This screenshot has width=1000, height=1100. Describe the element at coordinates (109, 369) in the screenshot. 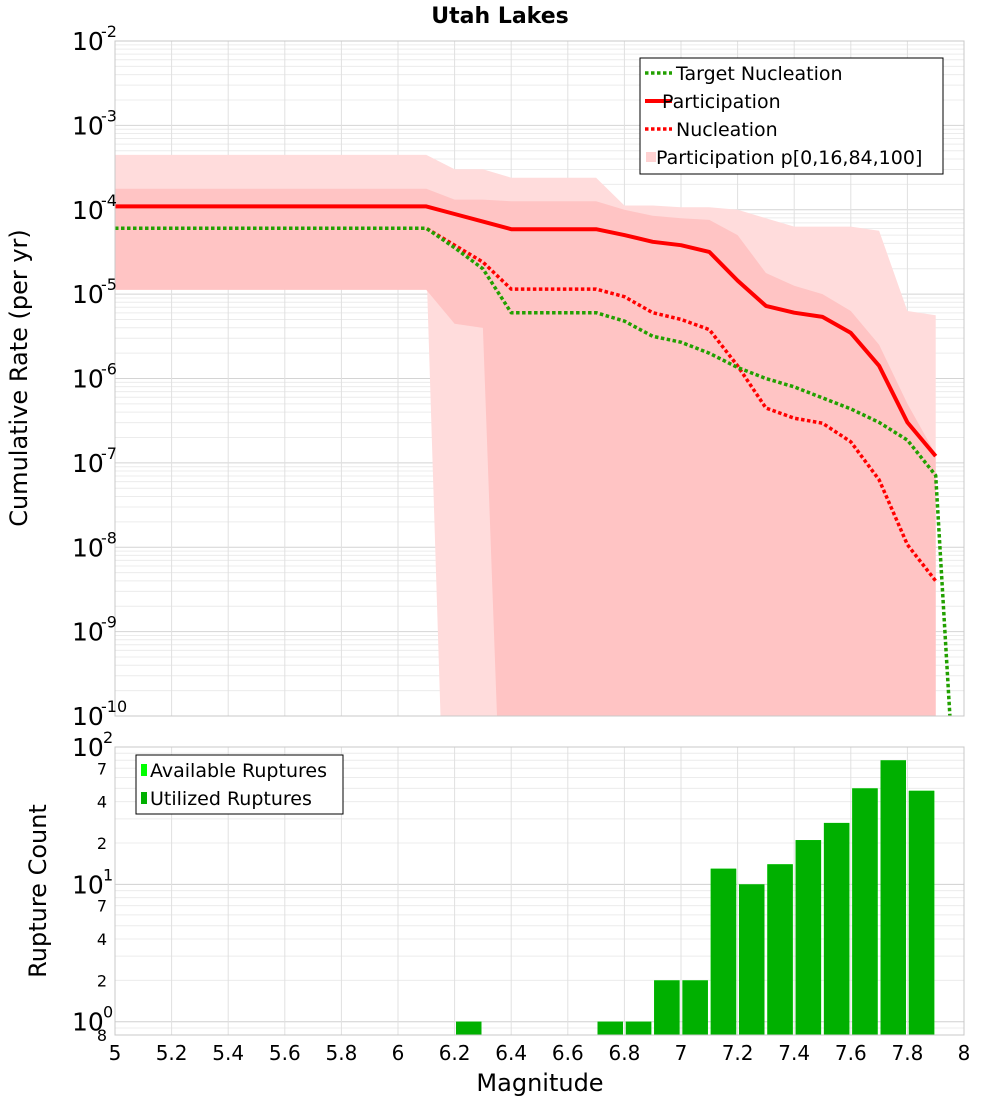

I see `rate-y-tick-exponent: -6` at that location.